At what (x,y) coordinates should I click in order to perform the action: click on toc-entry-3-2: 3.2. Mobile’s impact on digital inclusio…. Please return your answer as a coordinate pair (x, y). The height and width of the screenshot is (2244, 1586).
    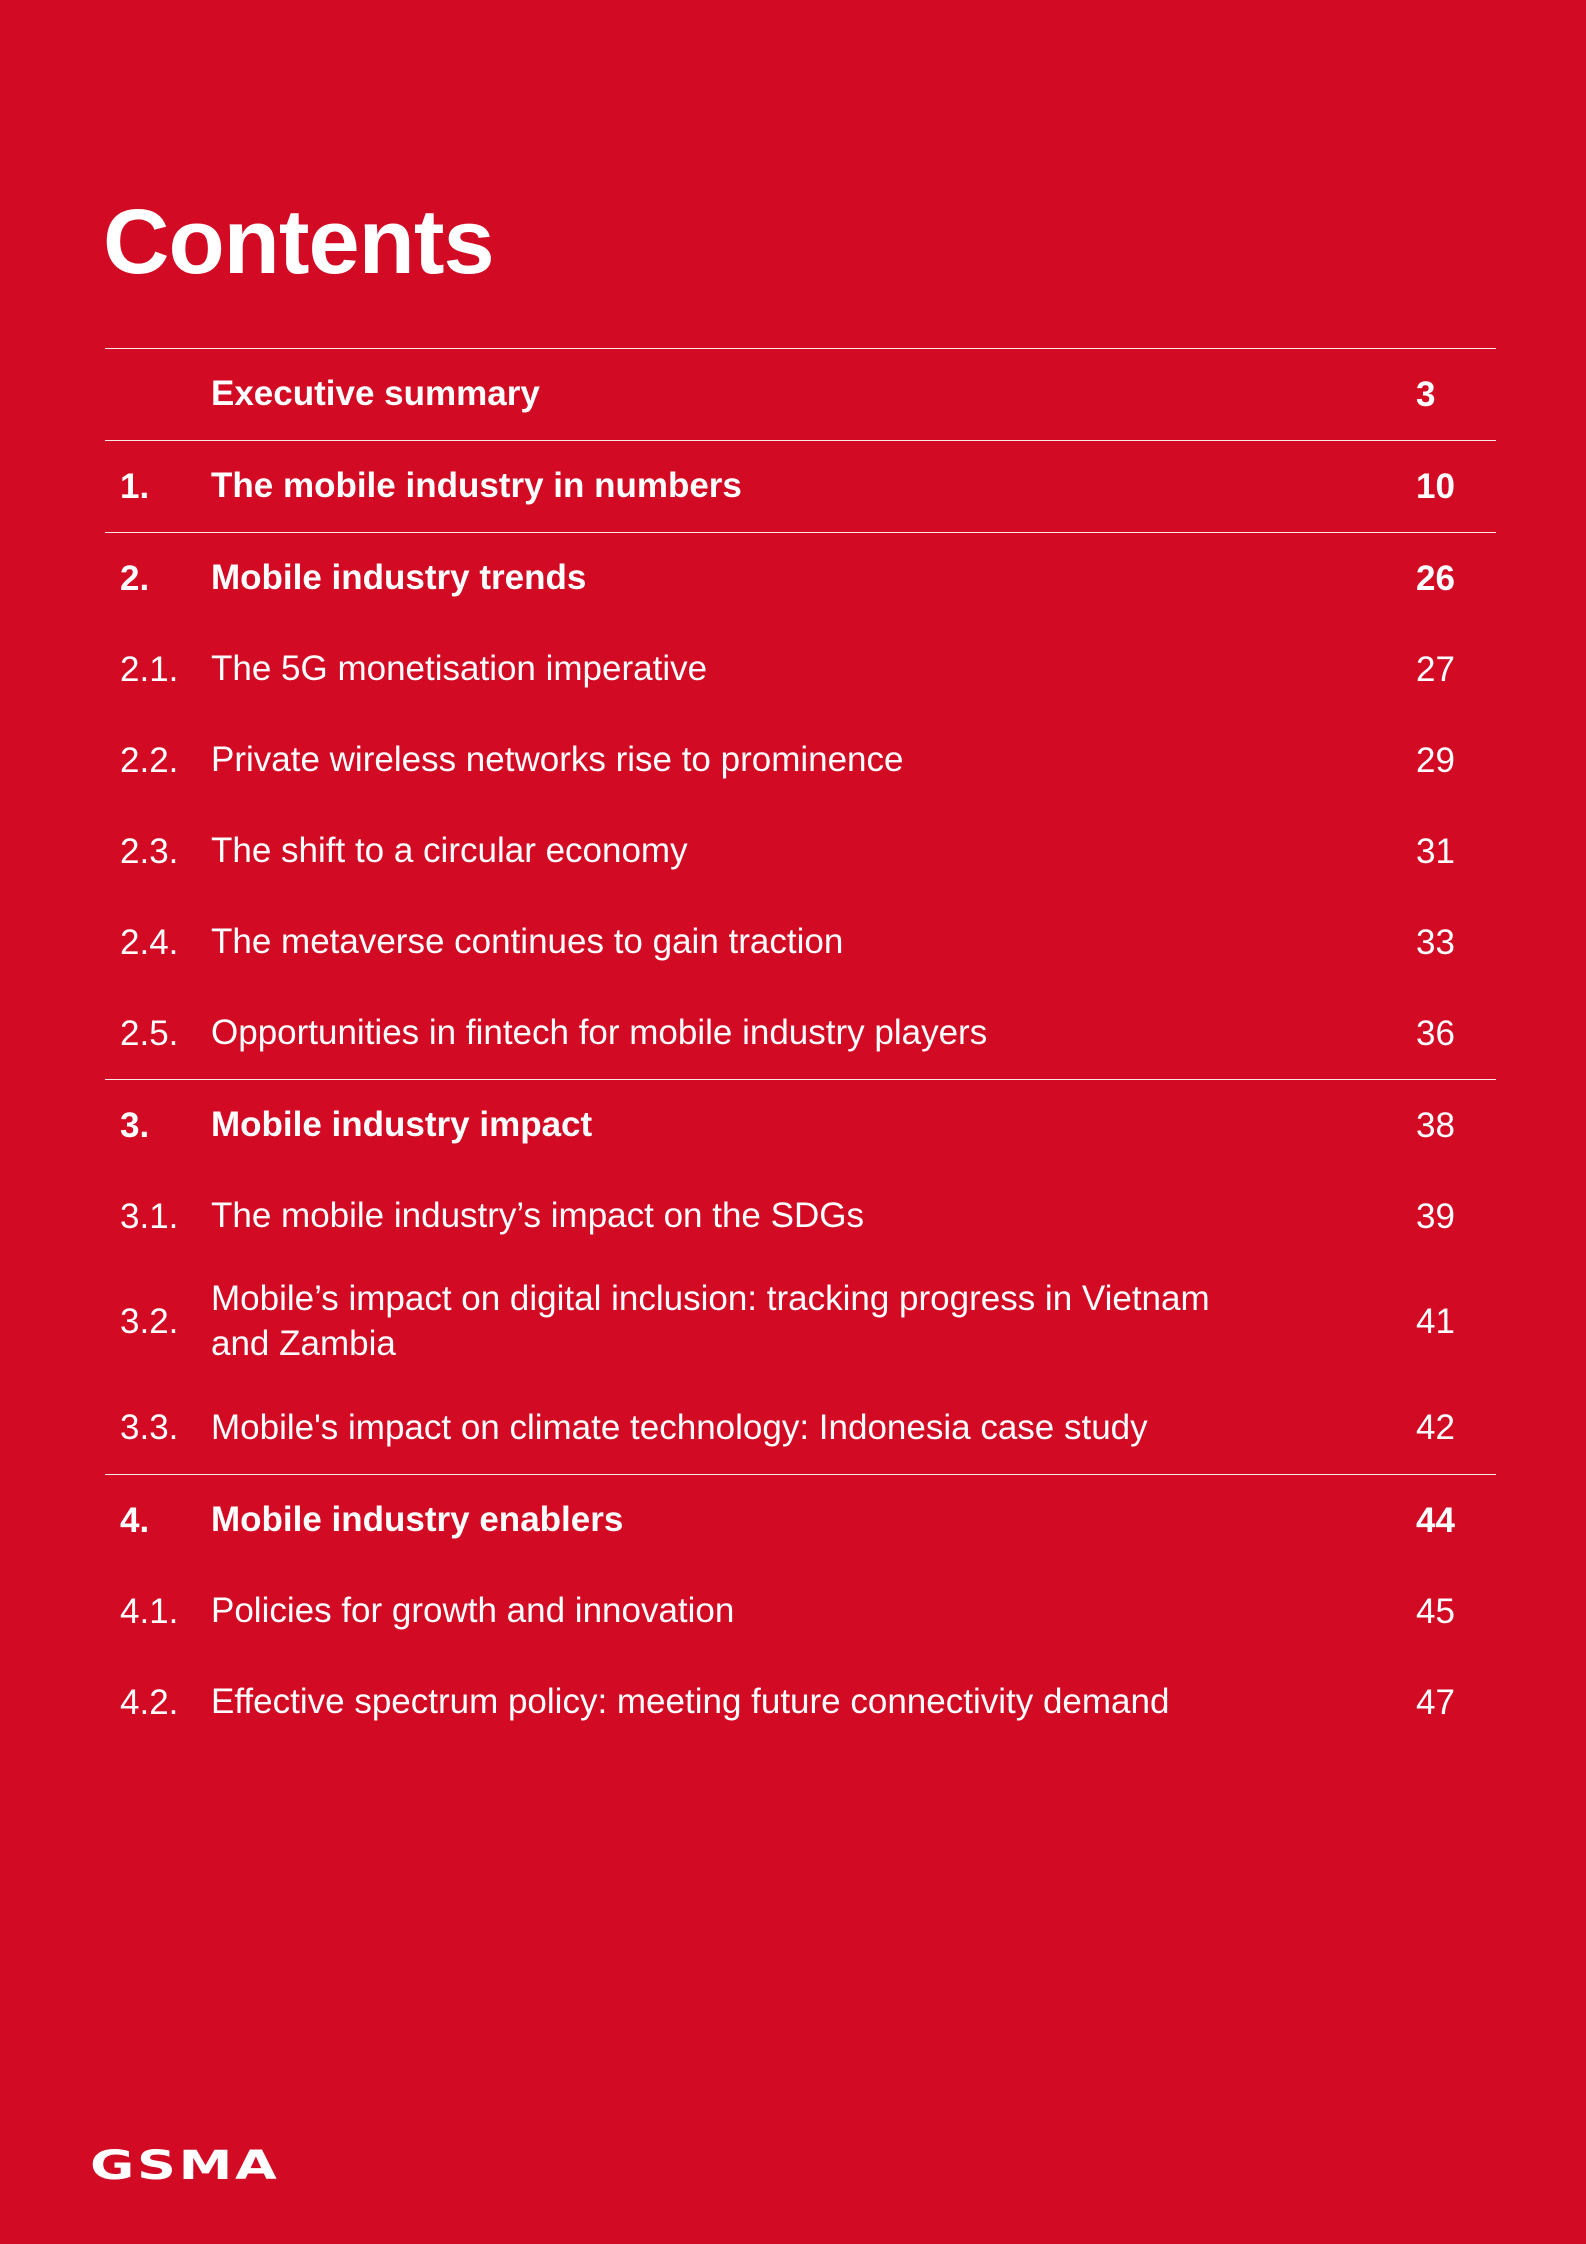
    Looking at the image, I should click on (800, 1322).